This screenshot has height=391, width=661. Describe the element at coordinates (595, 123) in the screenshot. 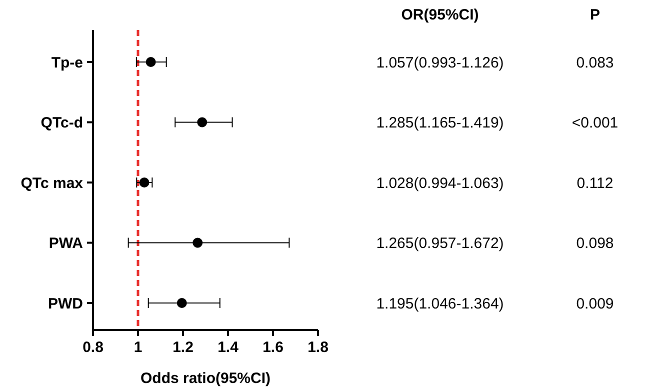

I see `text: <0.001` at that location.